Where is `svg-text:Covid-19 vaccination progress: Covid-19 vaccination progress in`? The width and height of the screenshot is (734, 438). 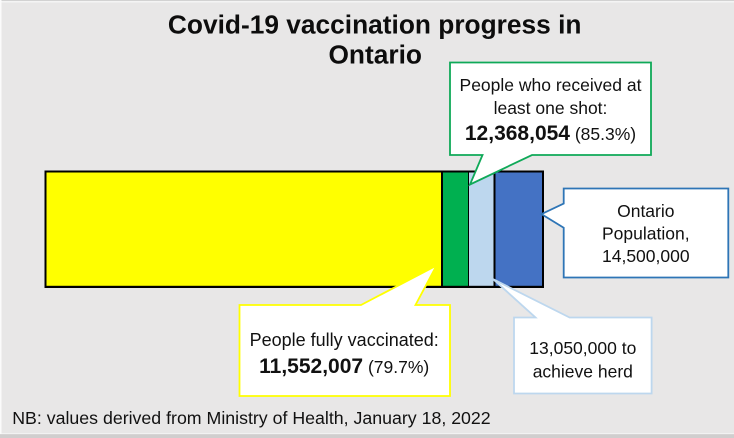
svg-text:Covid-19 vaccination progress: Covid-19 vaccination progress in is located at coordinates (375, 25).